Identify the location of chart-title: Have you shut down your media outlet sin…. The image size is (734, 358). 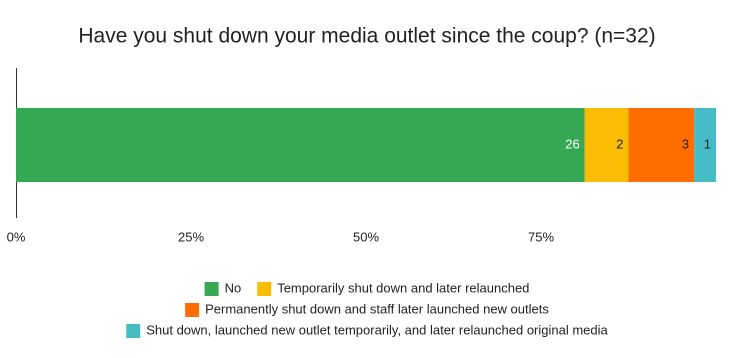
(366, 36).